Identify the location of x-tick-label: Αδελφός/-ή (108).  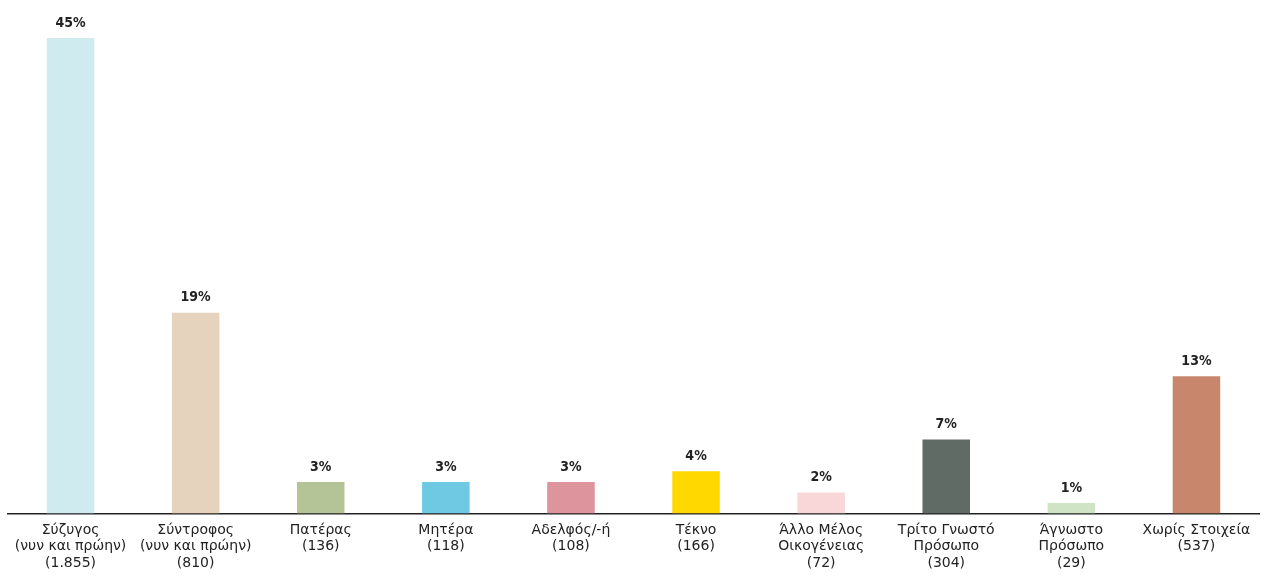
(571, 537).